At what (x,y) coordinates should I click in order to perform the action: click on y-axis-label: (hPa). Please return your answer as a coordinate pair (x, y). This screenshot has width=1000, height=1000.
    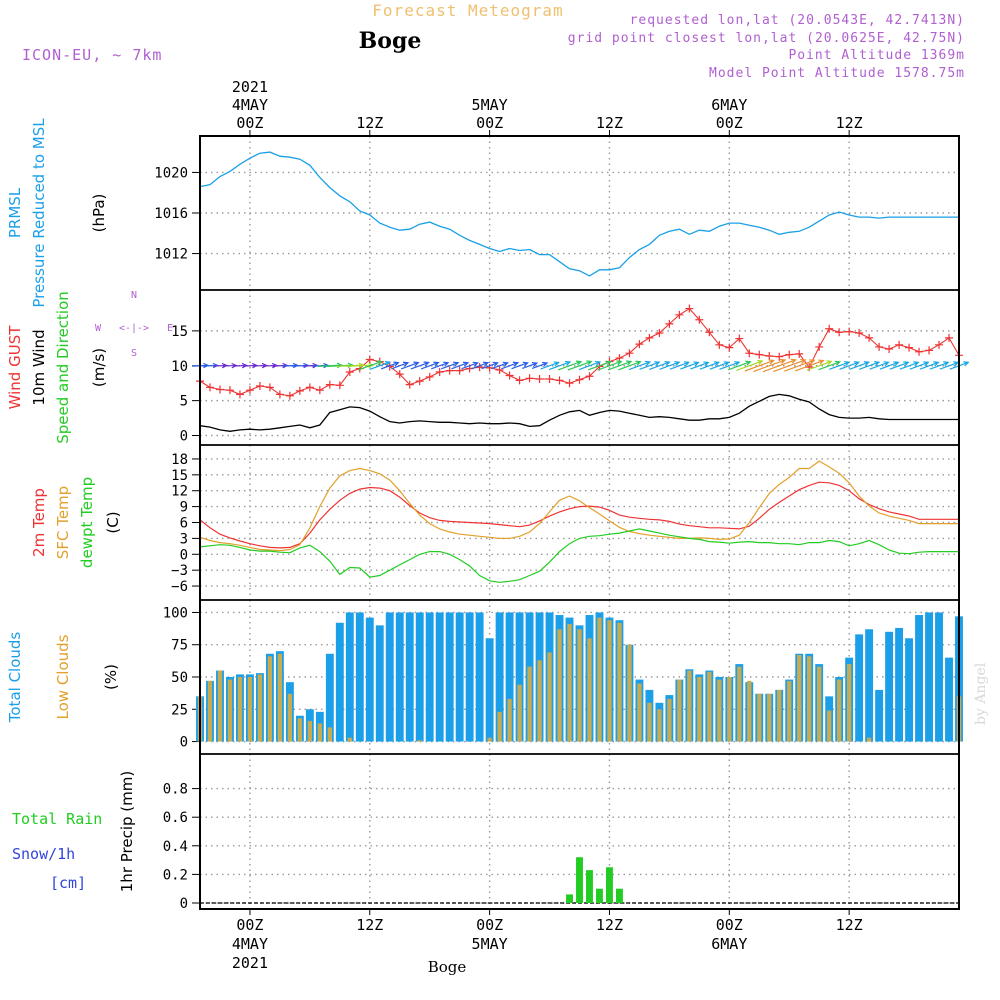
    Looking at the image, I should click on (99, 213).